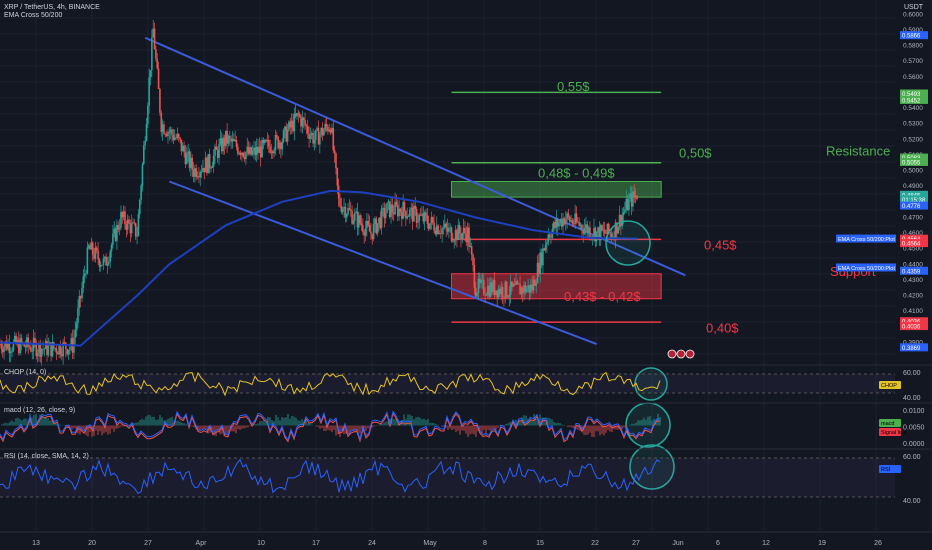  What do you see at coordinates (383, 262) in the screenshot?
I see `trendline` at bounding box center [383, 262].